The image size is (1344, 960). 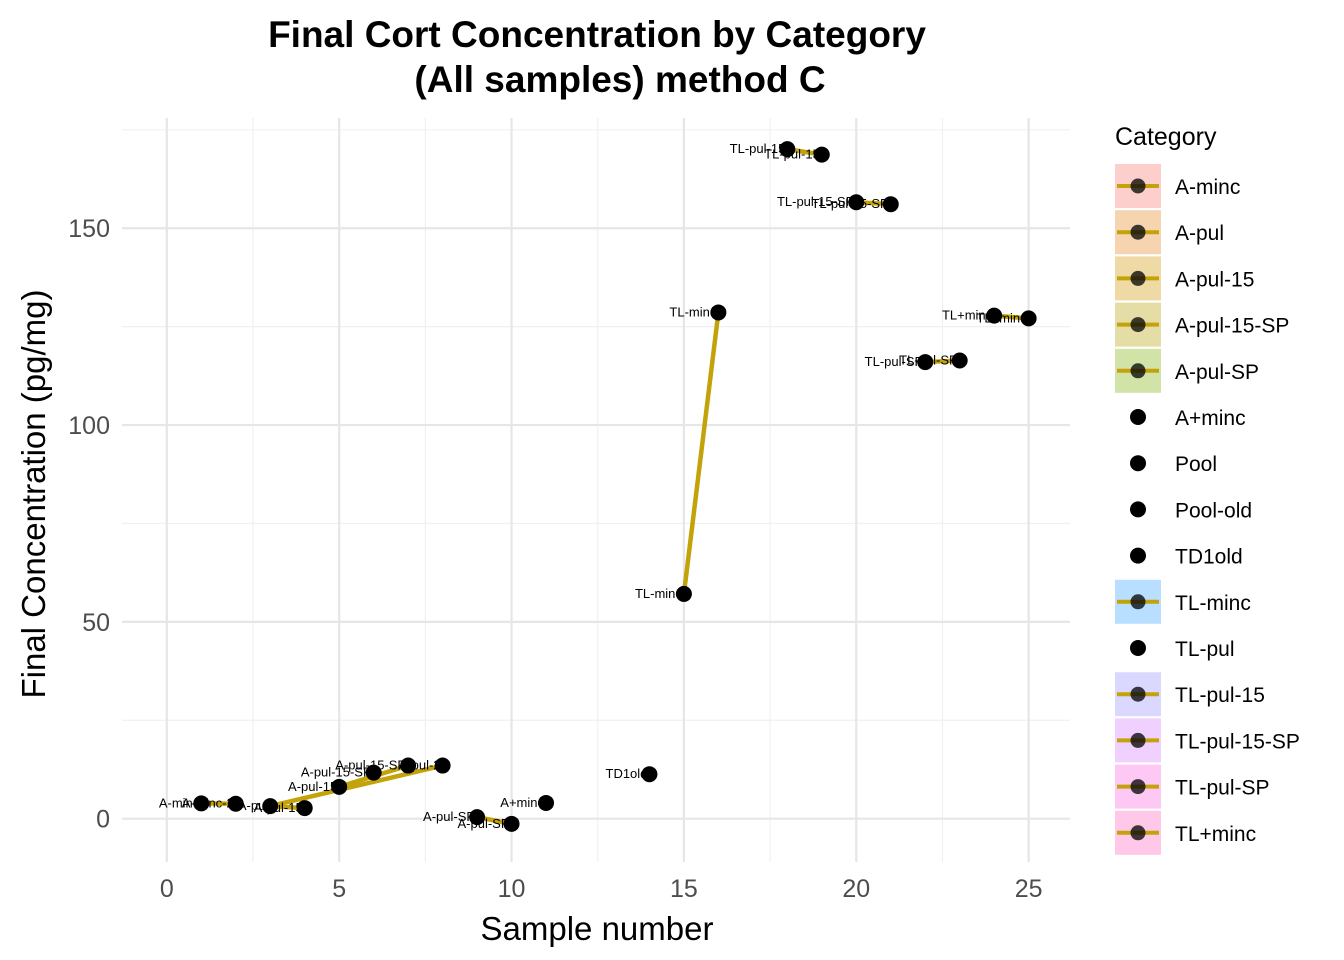 I want to click on point-label: A-minc, so click(x=179, y=802).